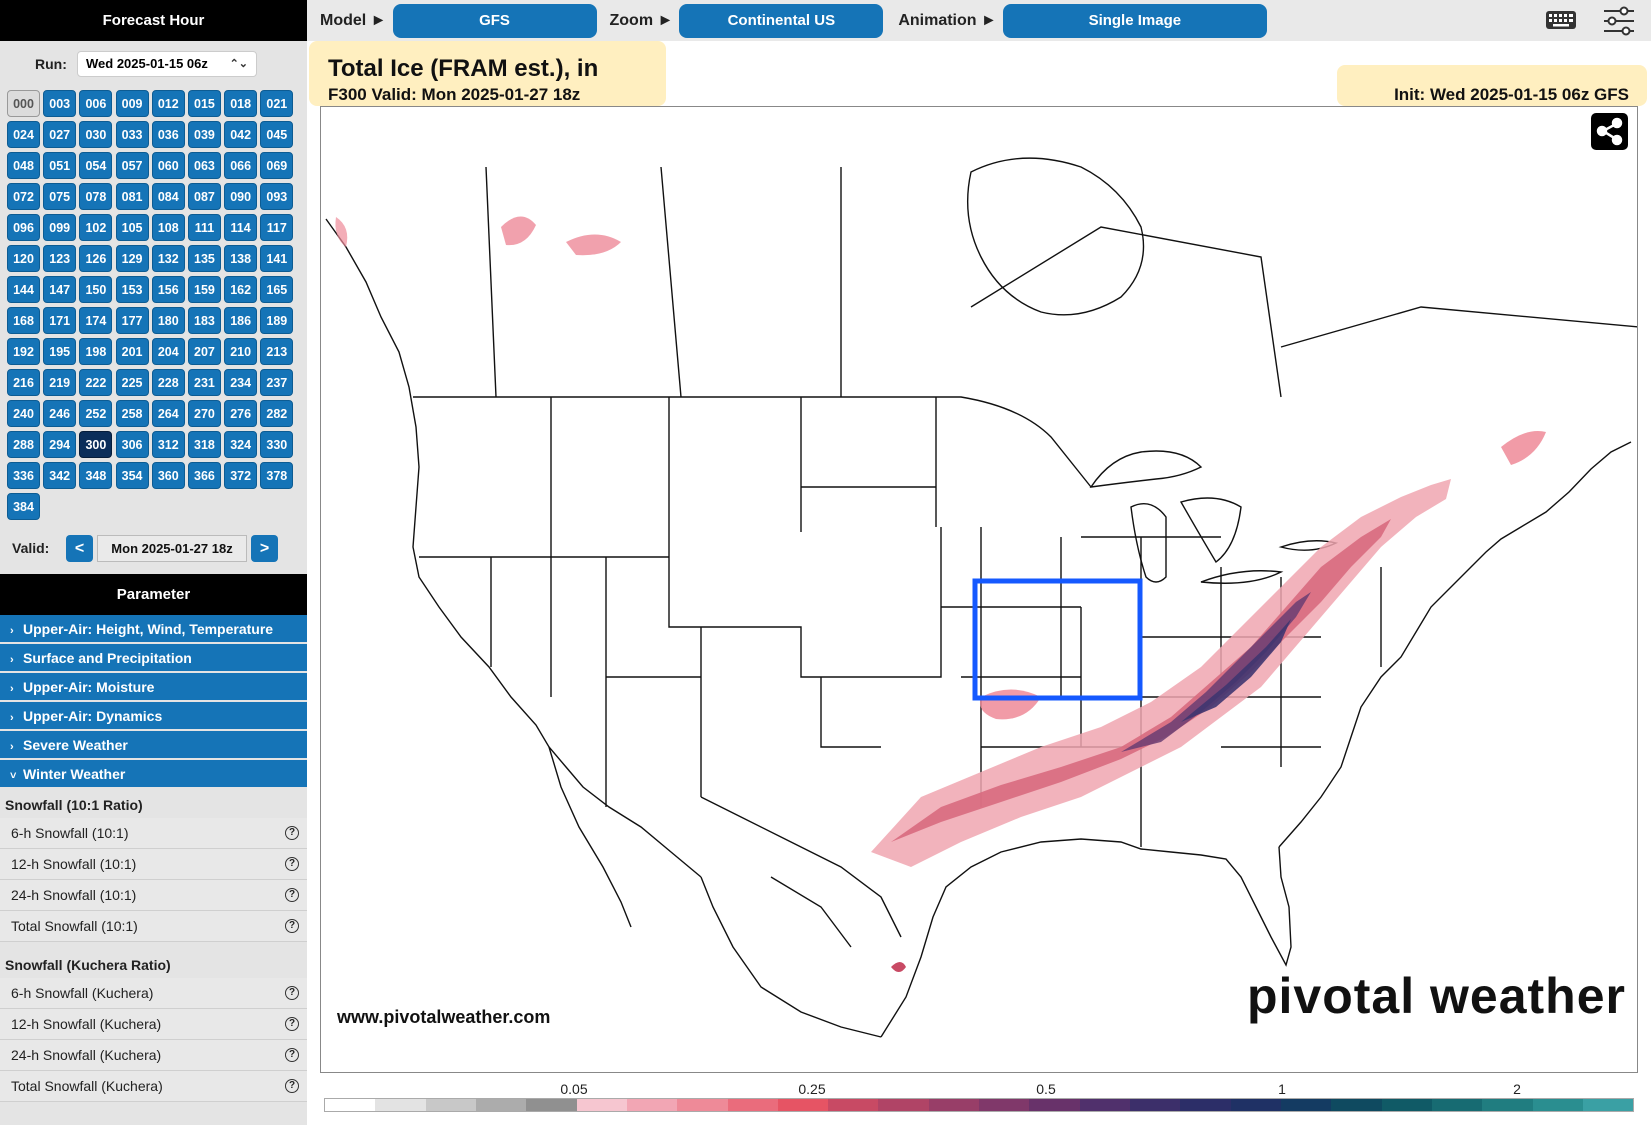  Describe the element at coordinates (204, 475) in the screenshot. I see `forecast-hour-button-366: 366` at that location.